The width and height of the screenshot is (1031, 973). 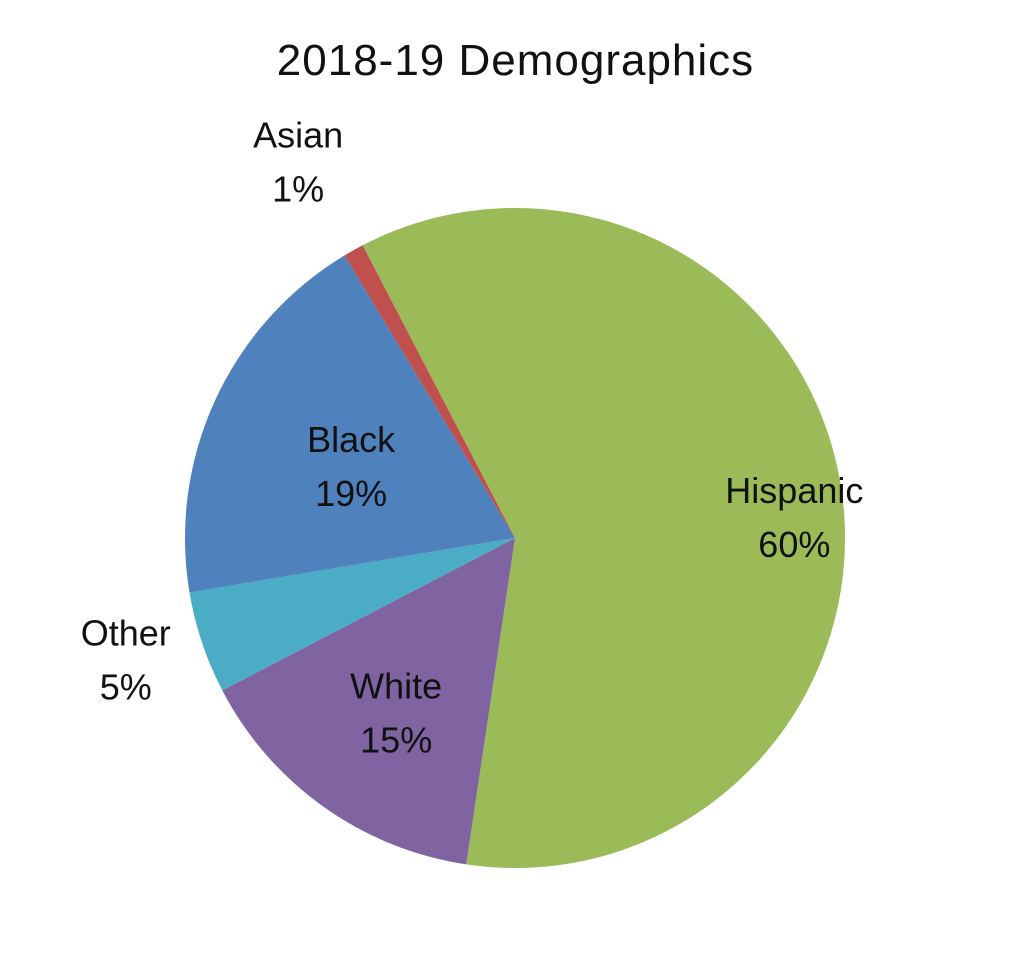 What do you see at coordinates (794, 490) in the screenshot?
I see `slice-label-name-hispanic: Hispanic` at bounding box center [794, 490].